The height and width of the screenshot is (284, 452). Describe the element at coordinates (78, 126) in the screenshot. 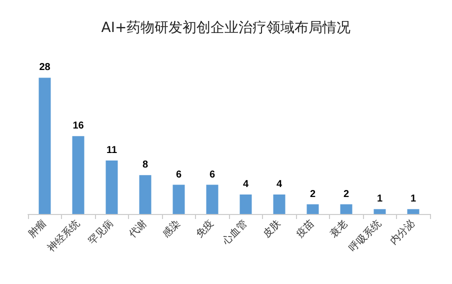

I see `data-label: 16` at that location.